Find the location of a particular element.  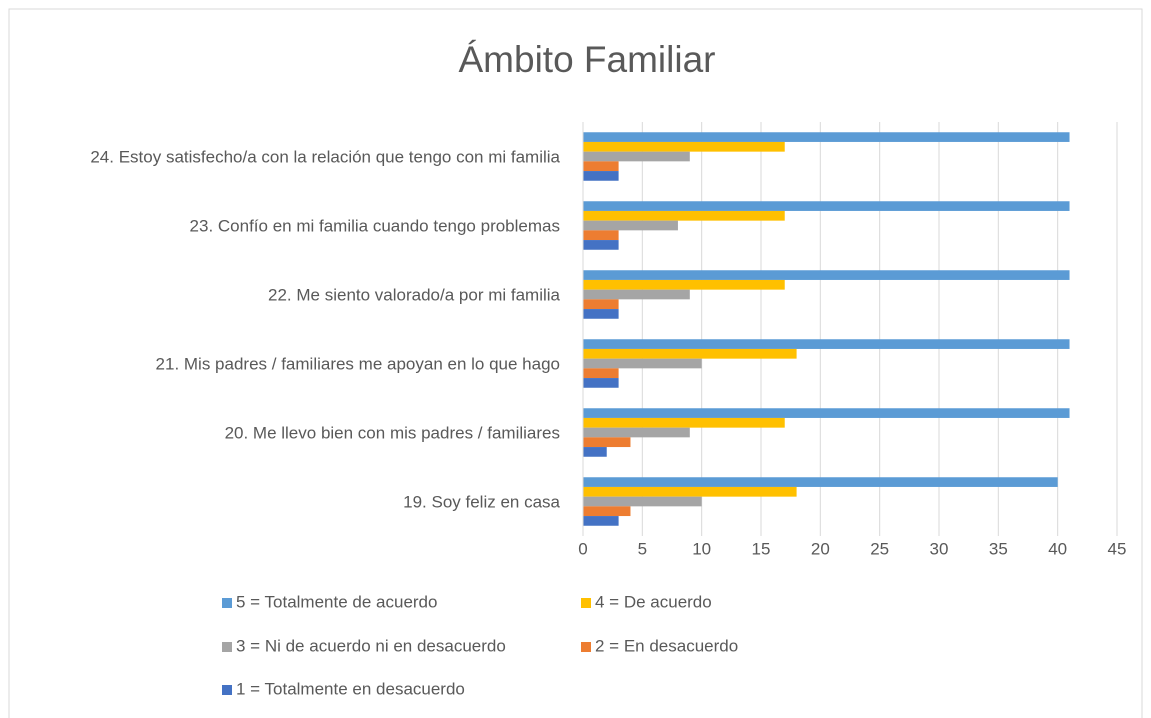

legend-label: 1 = Totalmente en desacuerdo is located at coordinates (350, 688).